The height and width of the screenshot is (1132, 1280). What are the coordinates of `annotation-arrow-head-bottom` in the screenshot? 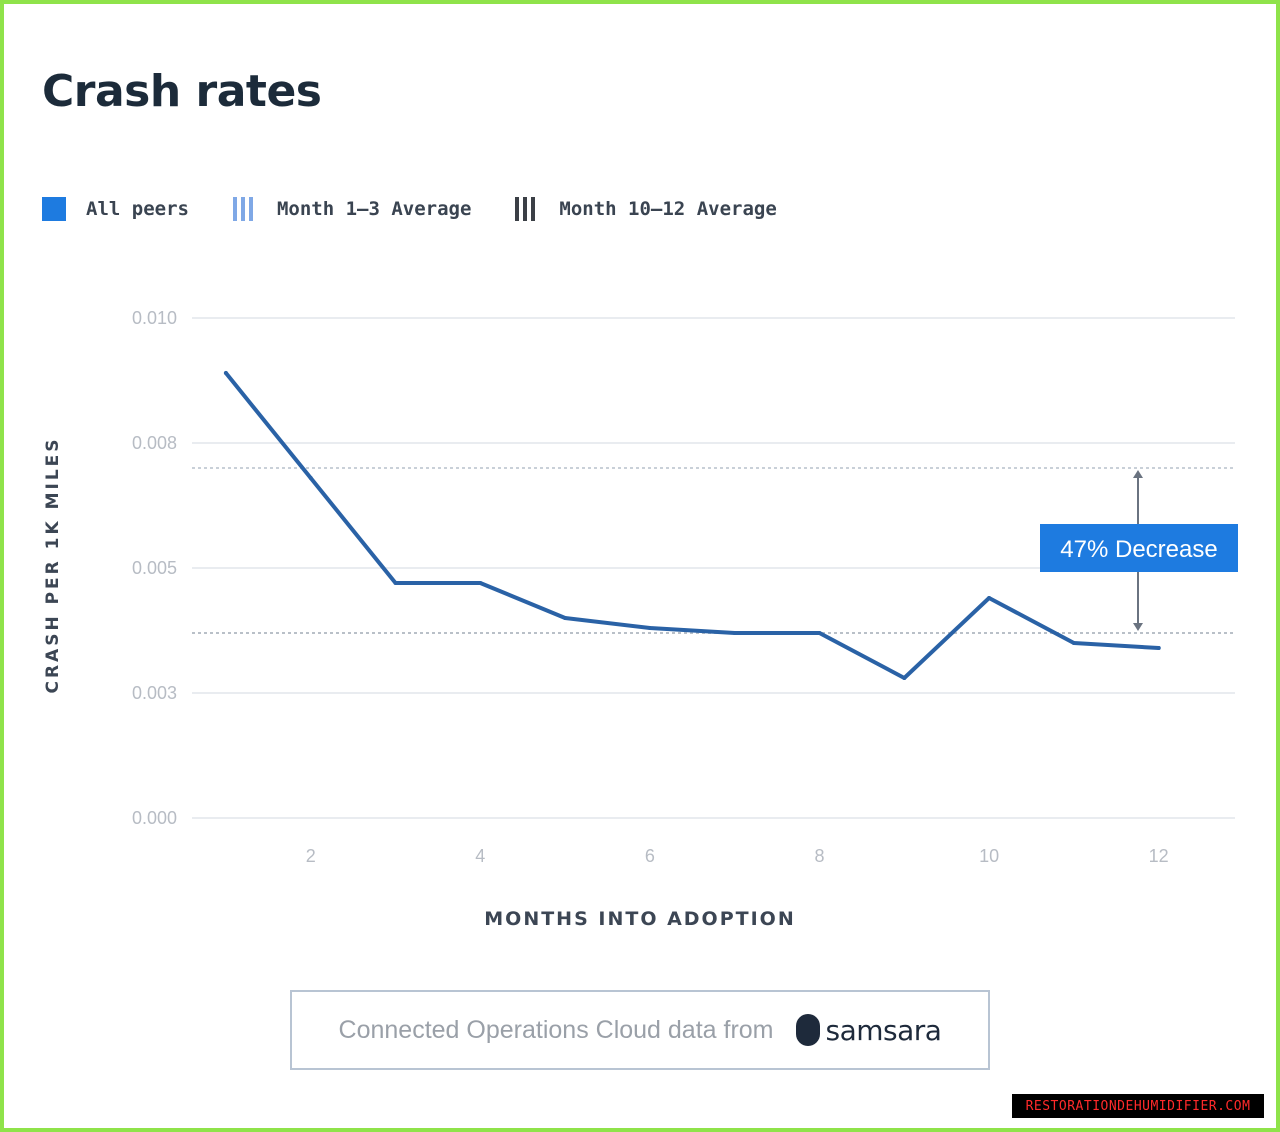 It's located at (1138, 627).